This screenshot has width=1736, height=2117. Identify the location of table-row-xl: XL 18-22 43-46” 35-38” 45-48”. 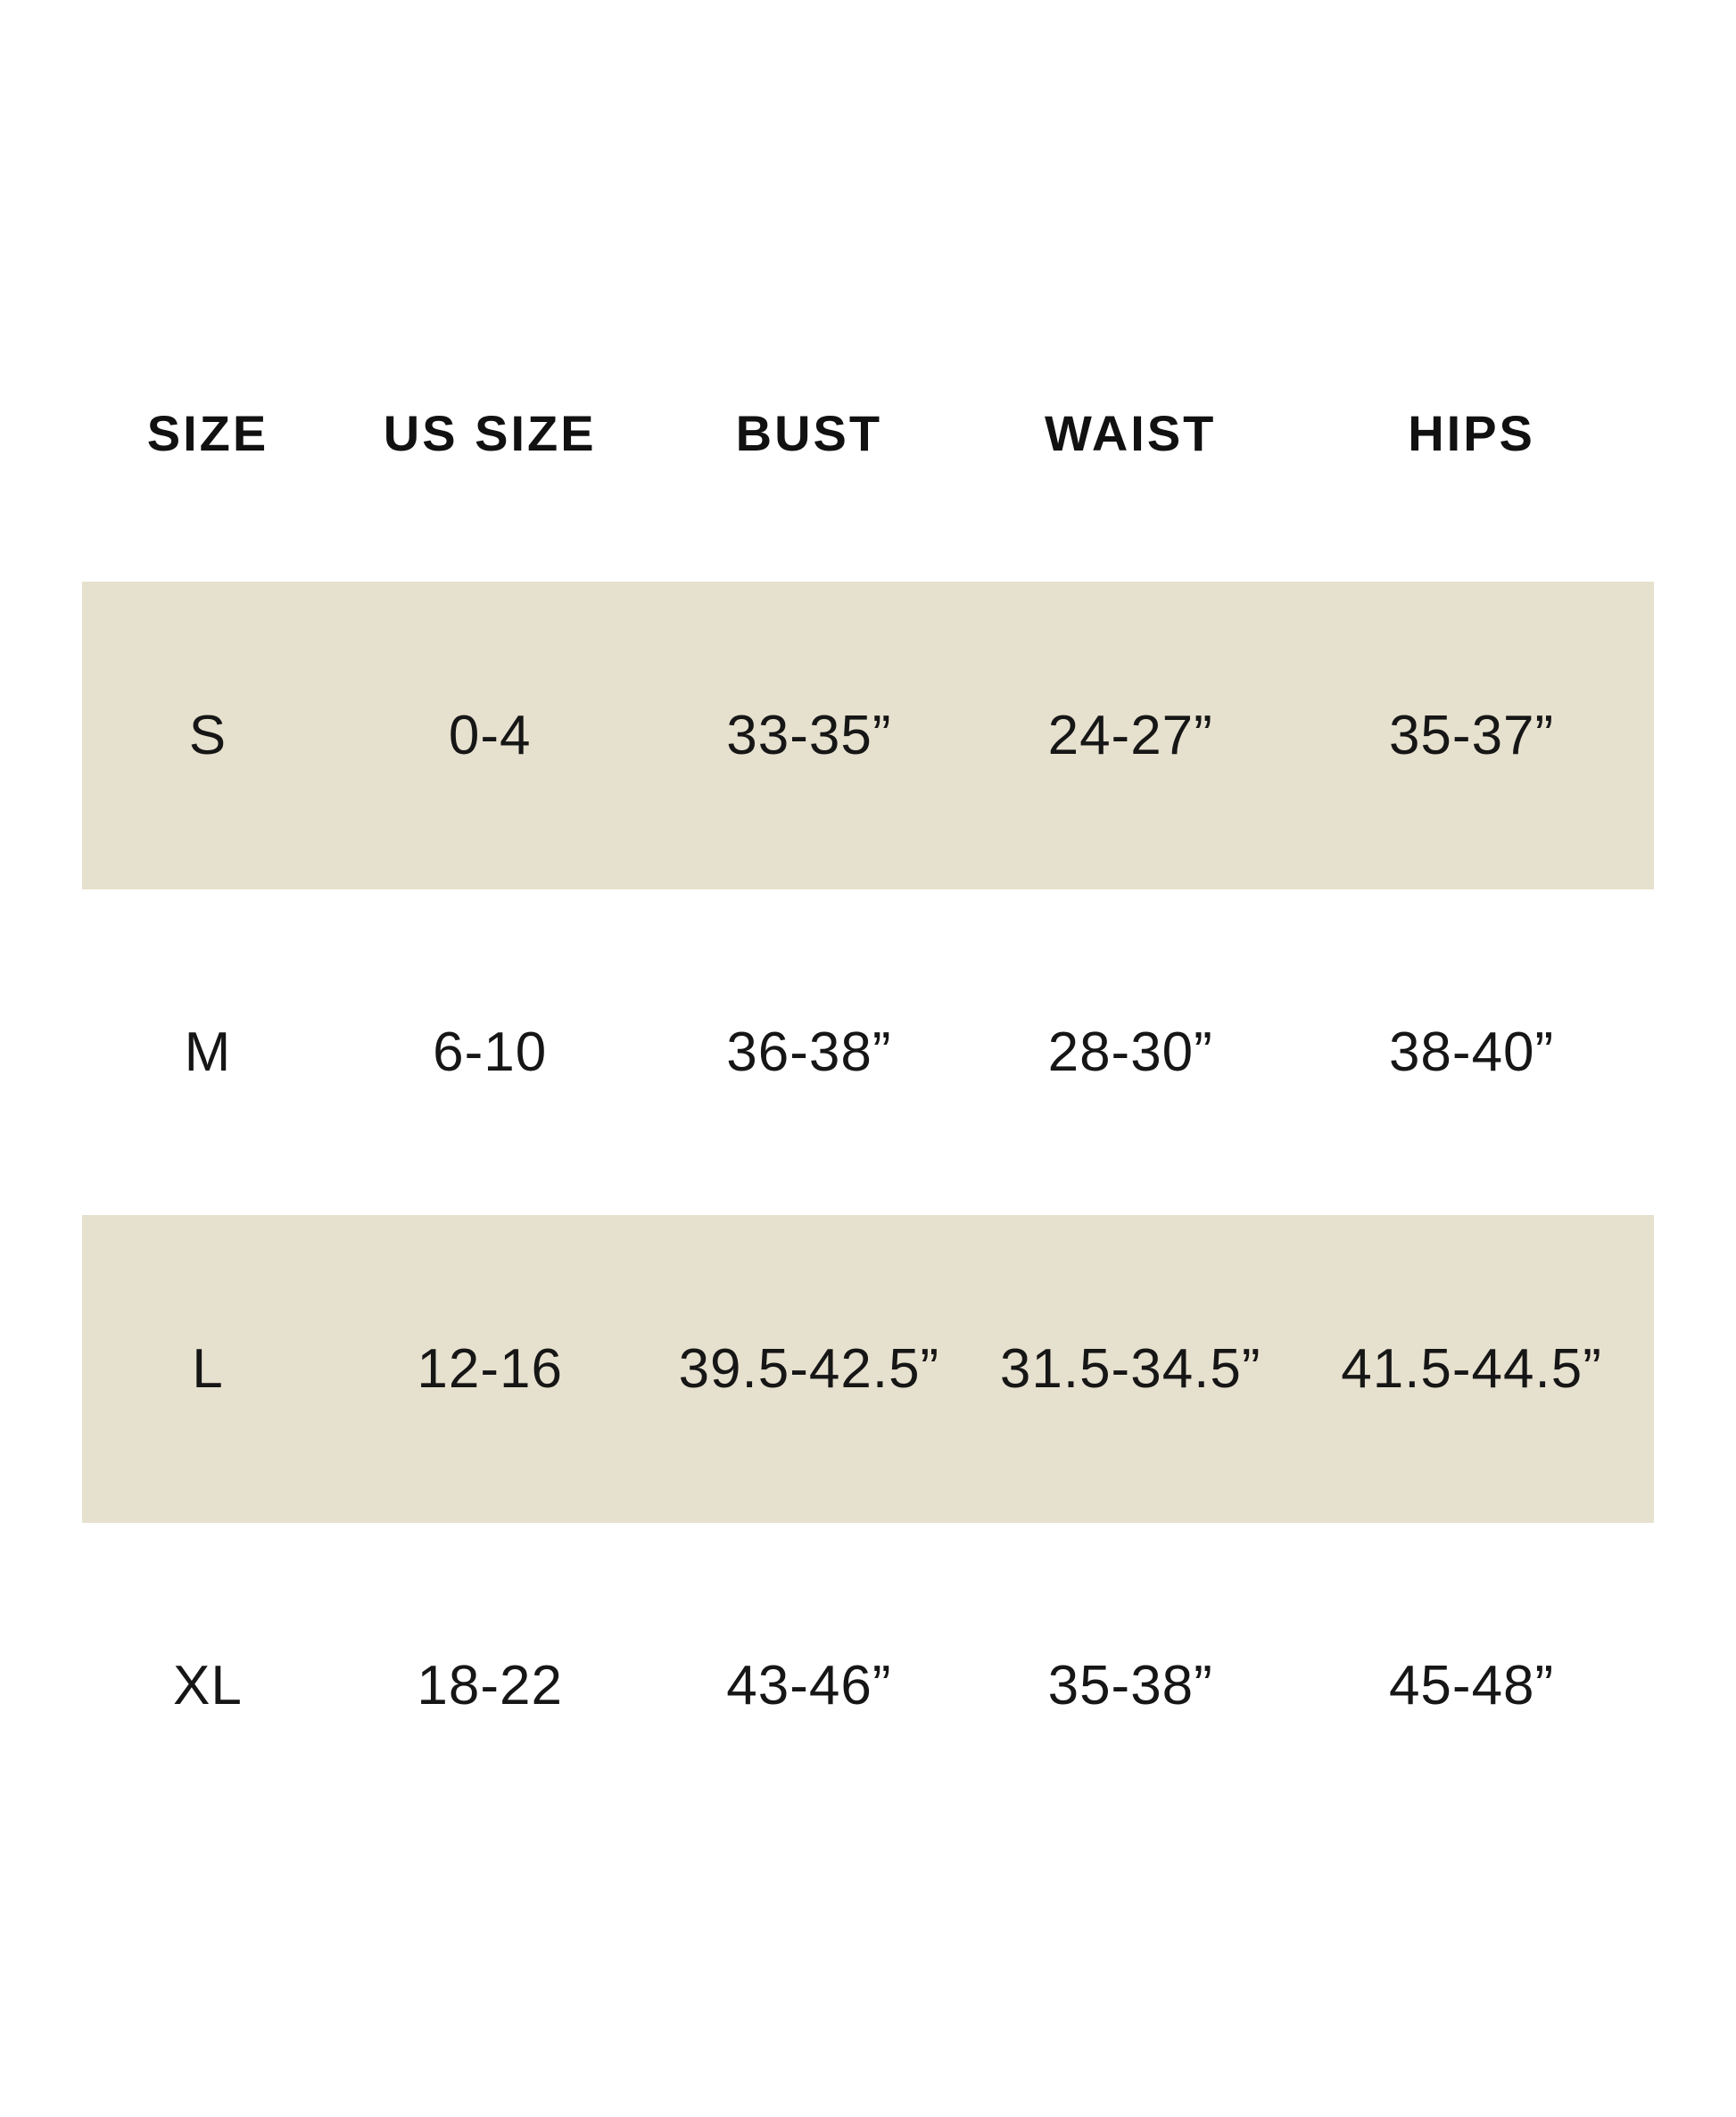
(868, 1685).